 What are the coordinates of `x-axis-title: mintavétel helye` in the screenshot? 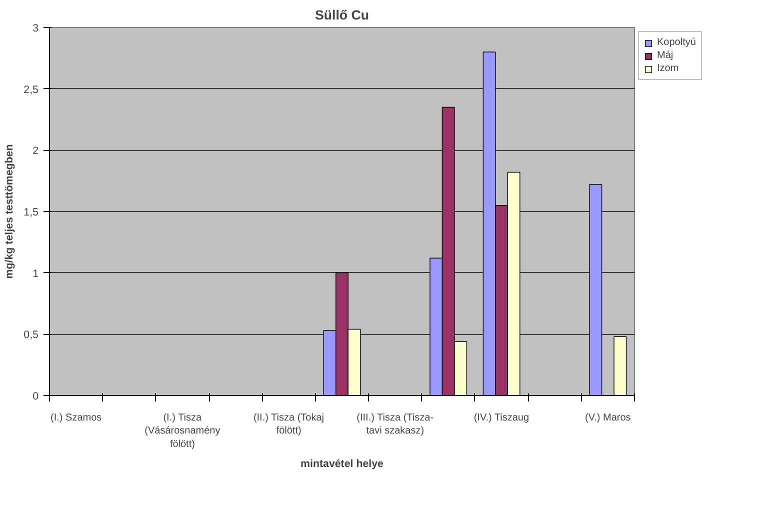 It's located at (342, 464).